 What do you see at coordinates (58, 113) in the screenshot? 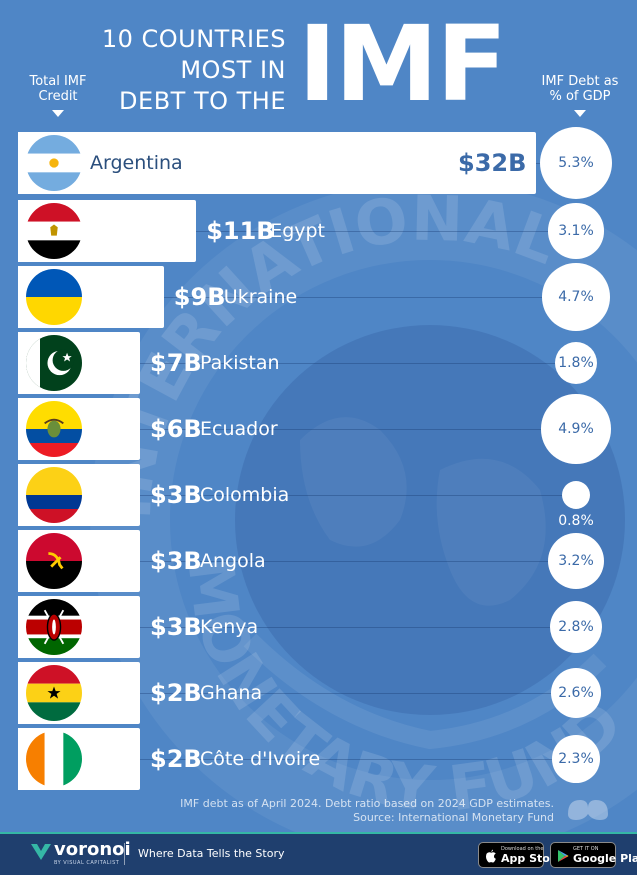
I see `left-header-arrow-icon` at bounding box center [58, 113].